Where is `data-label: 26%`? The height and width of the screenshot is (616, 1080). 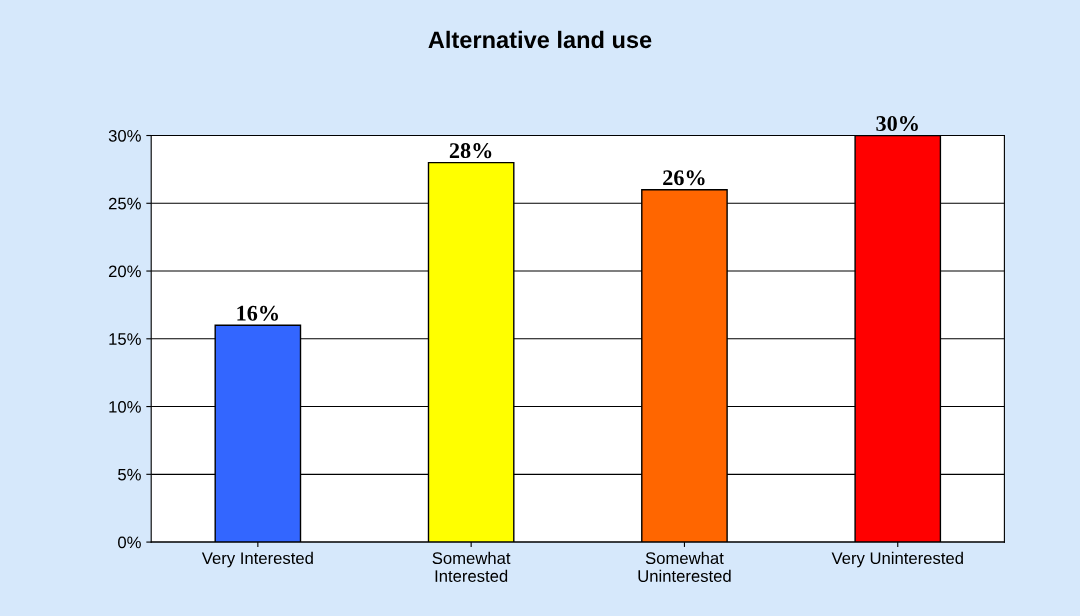
data-label: 26% is located at coordinates (684, 178).